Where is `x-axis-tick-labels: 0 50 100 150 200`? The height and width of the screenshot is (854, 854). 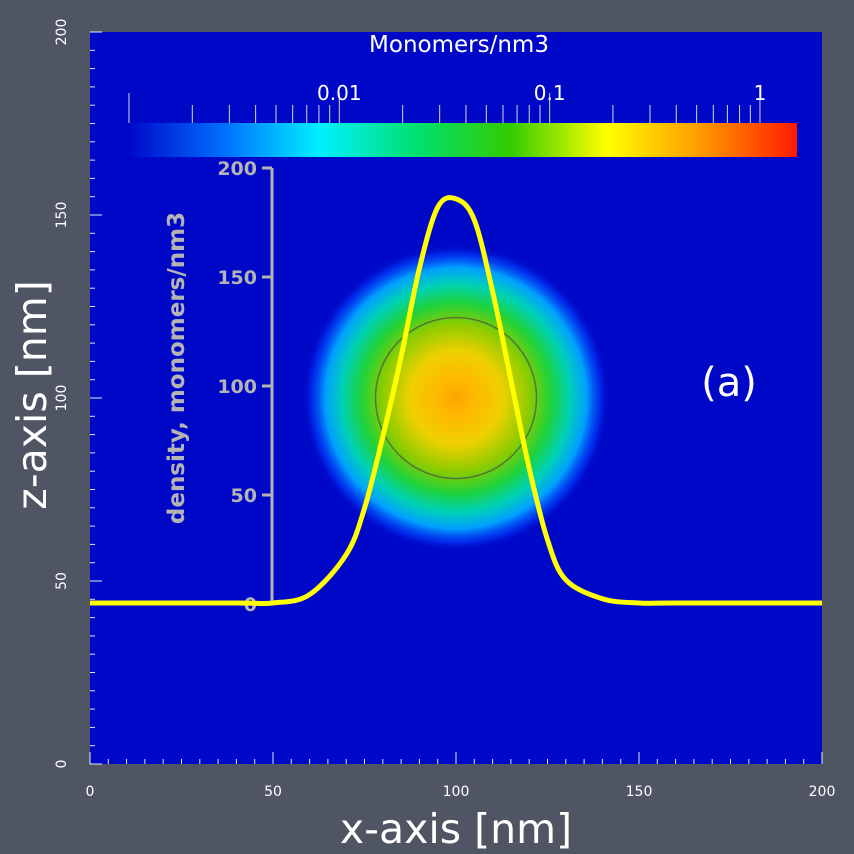 x-axis-tick-labels: 0 50 100 150 200 is located at coordinates (461, 792).